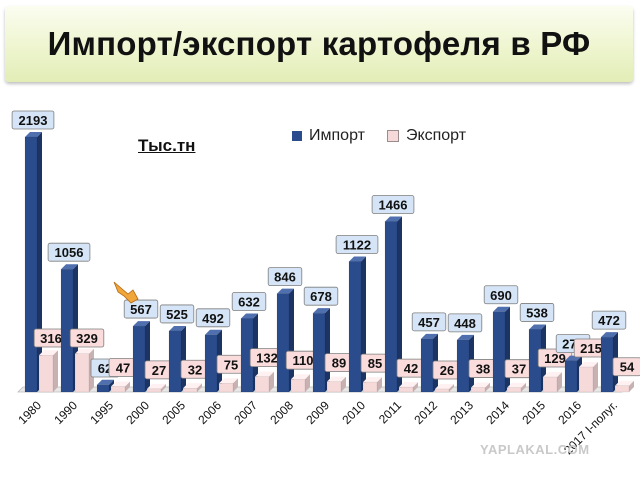 This screenshot has height=480, width=640. I want to click on label-import-8-box, so click(321, 296).